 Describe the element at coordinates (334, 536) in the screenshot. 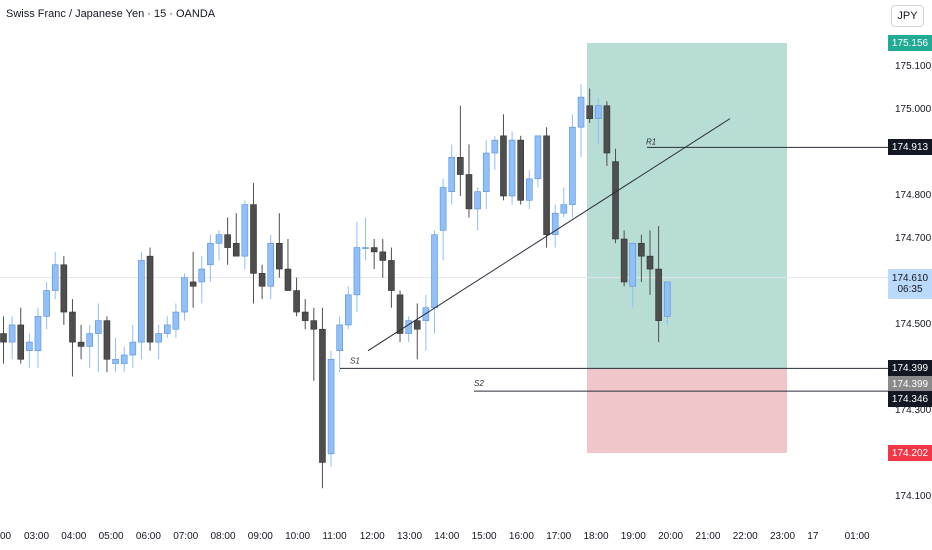

I see `time-tick-label: 11:00` at that location.